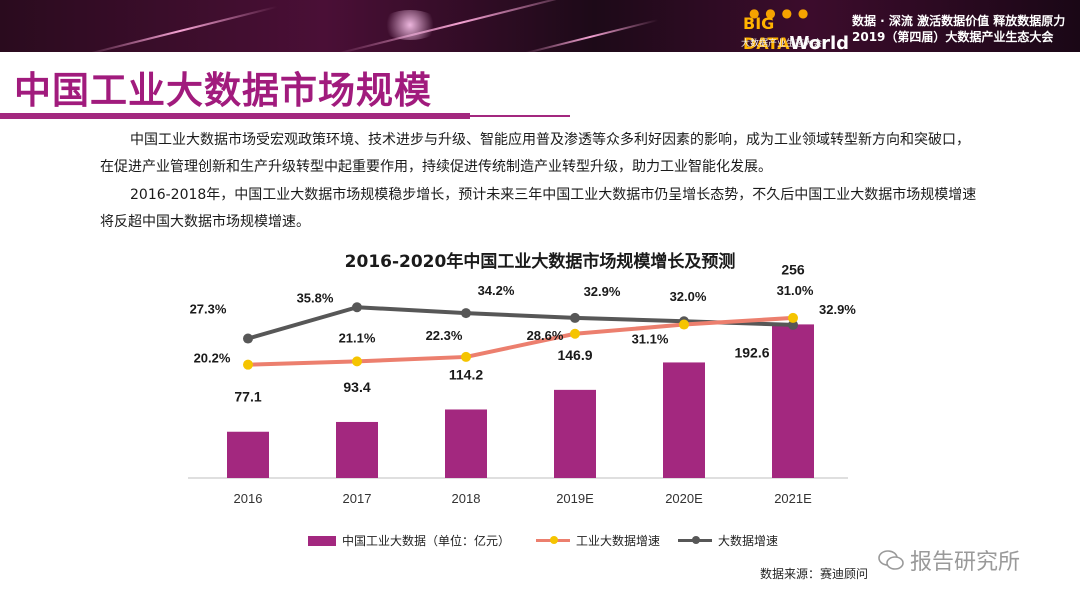 This screenshot has height=608, width=1080. What do you see at coordinates (650, 339) in the screenshot?
I see `series-data-label: 31.1%` at bounding box center [650, 339].